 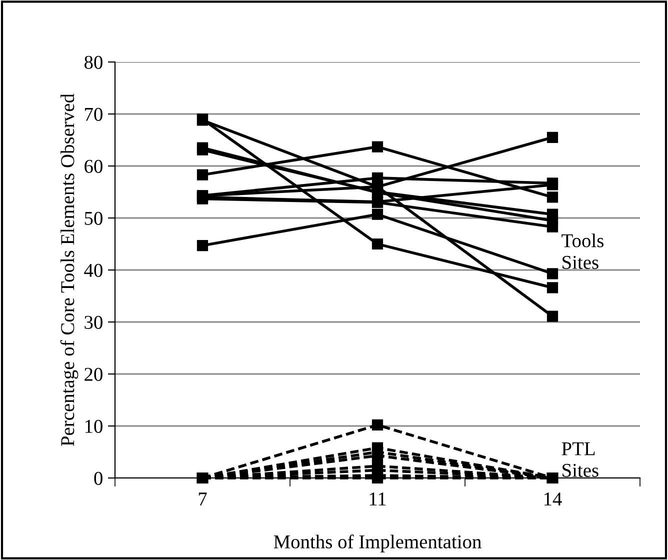 I want to click on y-tick-label: 40, so click(x=93, y=270).